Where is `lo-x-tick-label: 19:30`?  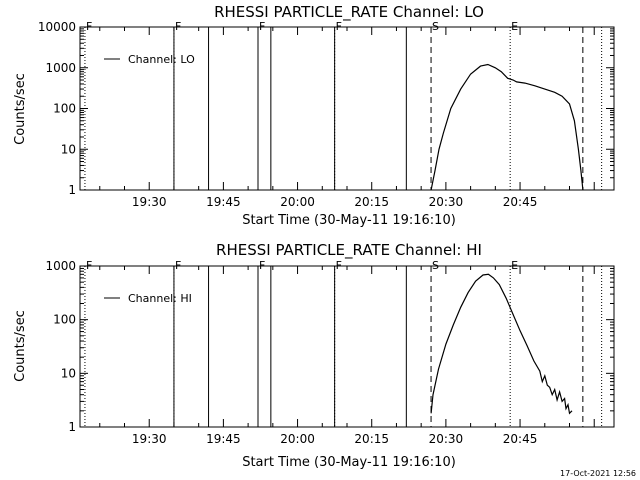 lo-x-tick-label: 19:30 is located at coordinates (149, 202).